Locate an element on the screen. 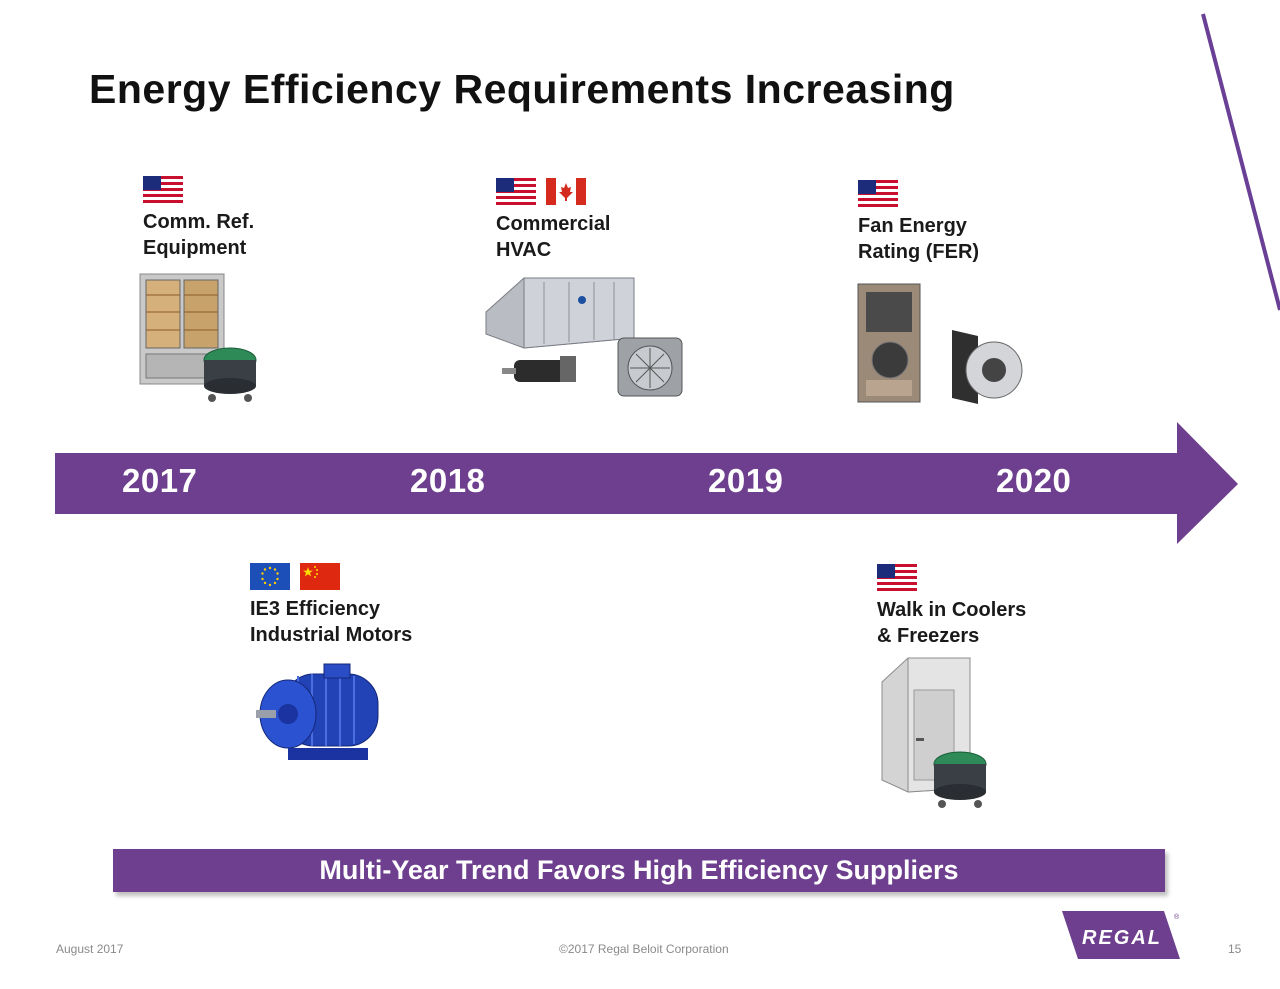  item-commercial-hvac: Commercial HVAC is located at coordinates (553, 220).